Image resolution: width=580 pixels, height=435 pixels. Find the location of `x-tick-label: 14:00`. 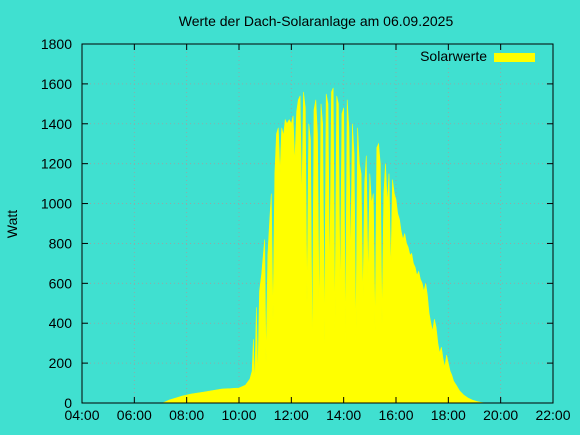

x-tick-label: 14:00 is located at coordinates (343, 415).